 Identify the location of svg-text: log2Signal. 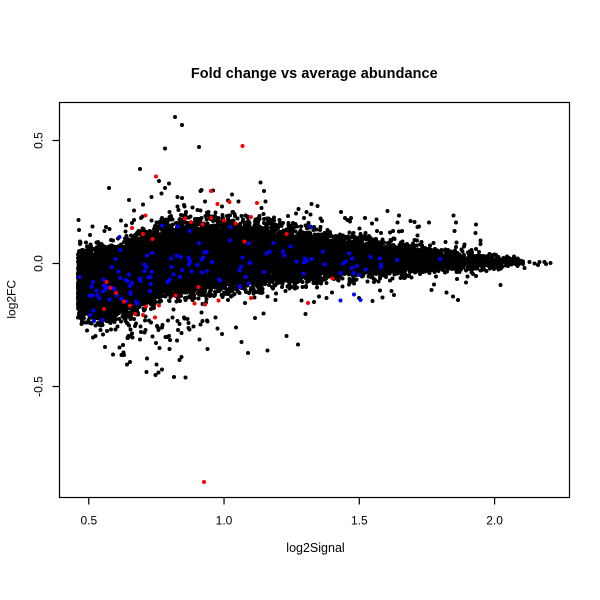
(315, 548).